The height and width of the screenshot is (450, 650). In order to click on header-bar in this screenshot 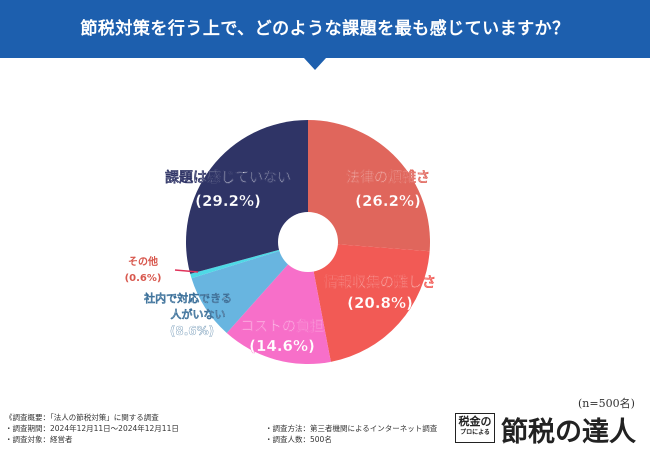, I will do `click(325, 29)`.